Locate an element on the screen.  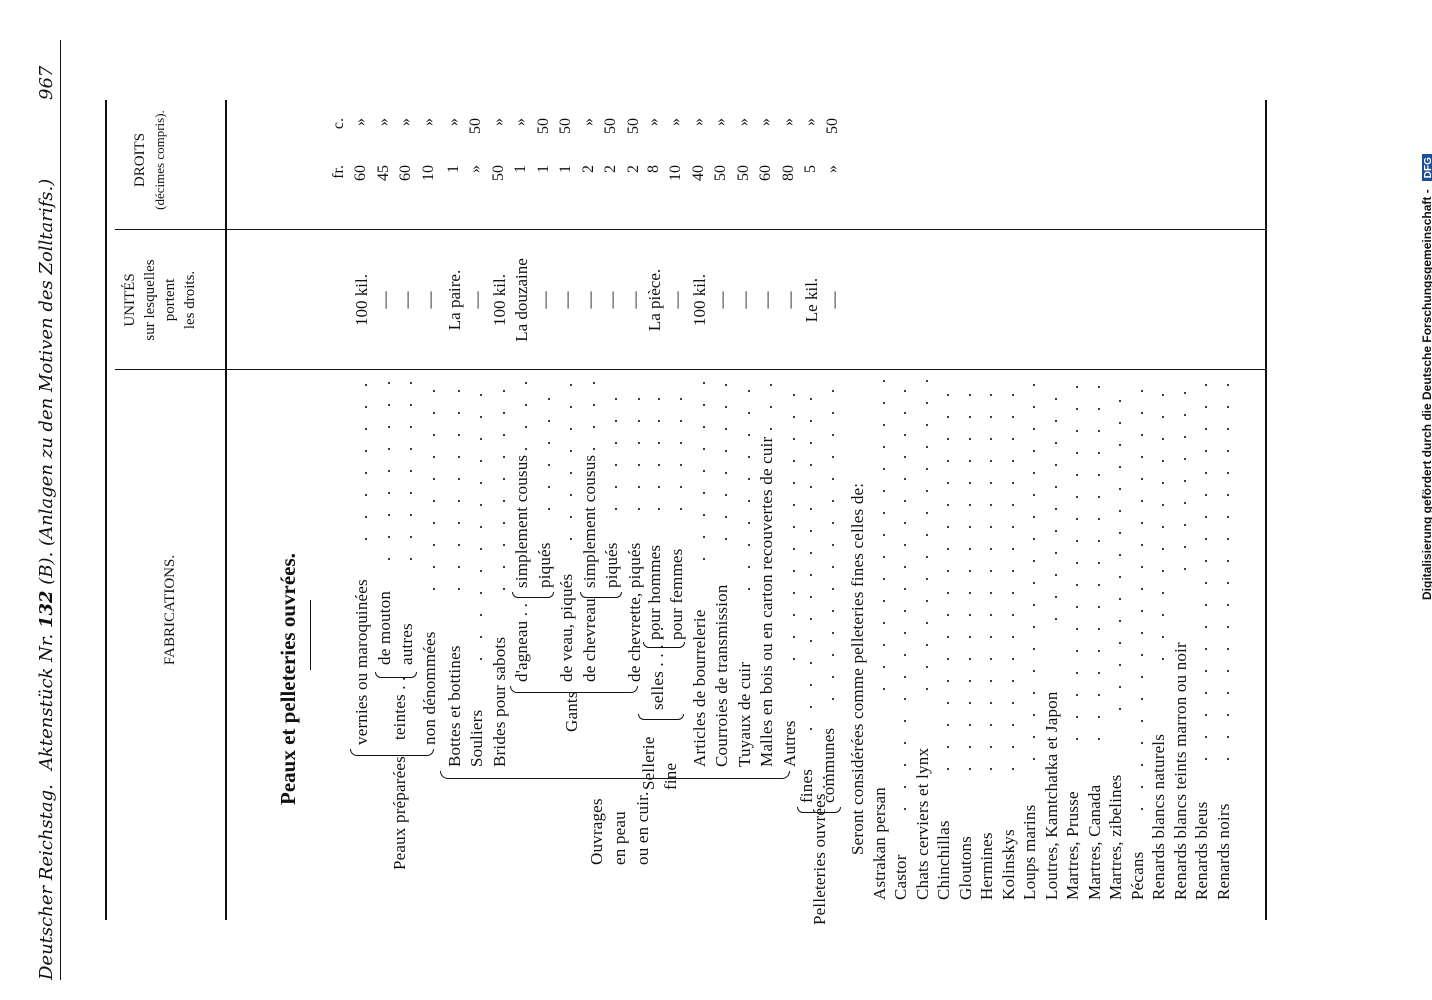
group-sellerie: Sellerie fine is located at coordinates (660, 763).